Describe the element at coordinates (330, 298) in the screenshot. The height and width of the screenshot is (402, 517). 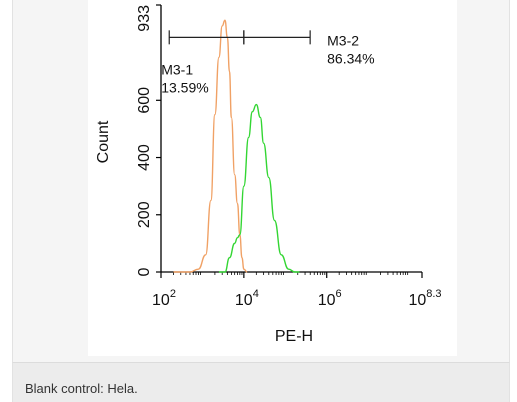
I see `x-tick-label: 10⁶` at that location.